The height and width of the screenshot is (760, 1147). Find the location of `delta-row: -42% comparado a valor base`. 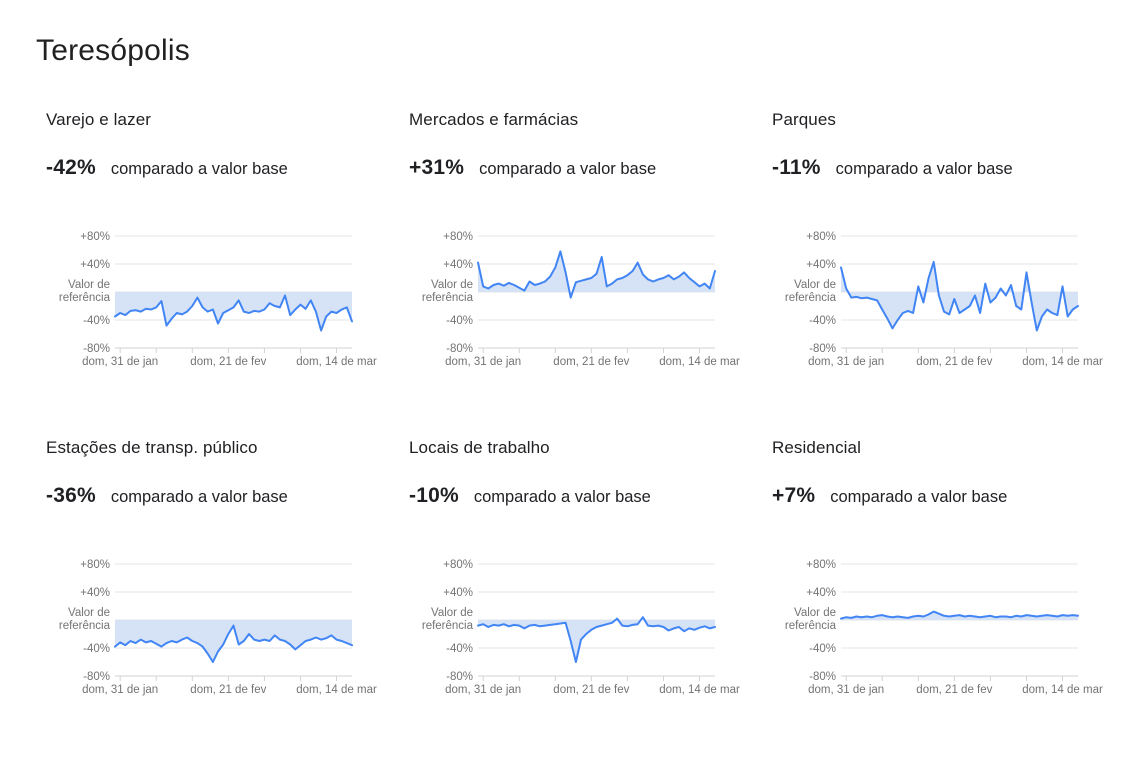

delta-row: -42% comparado a valor base is located at coordinates (216, 168).